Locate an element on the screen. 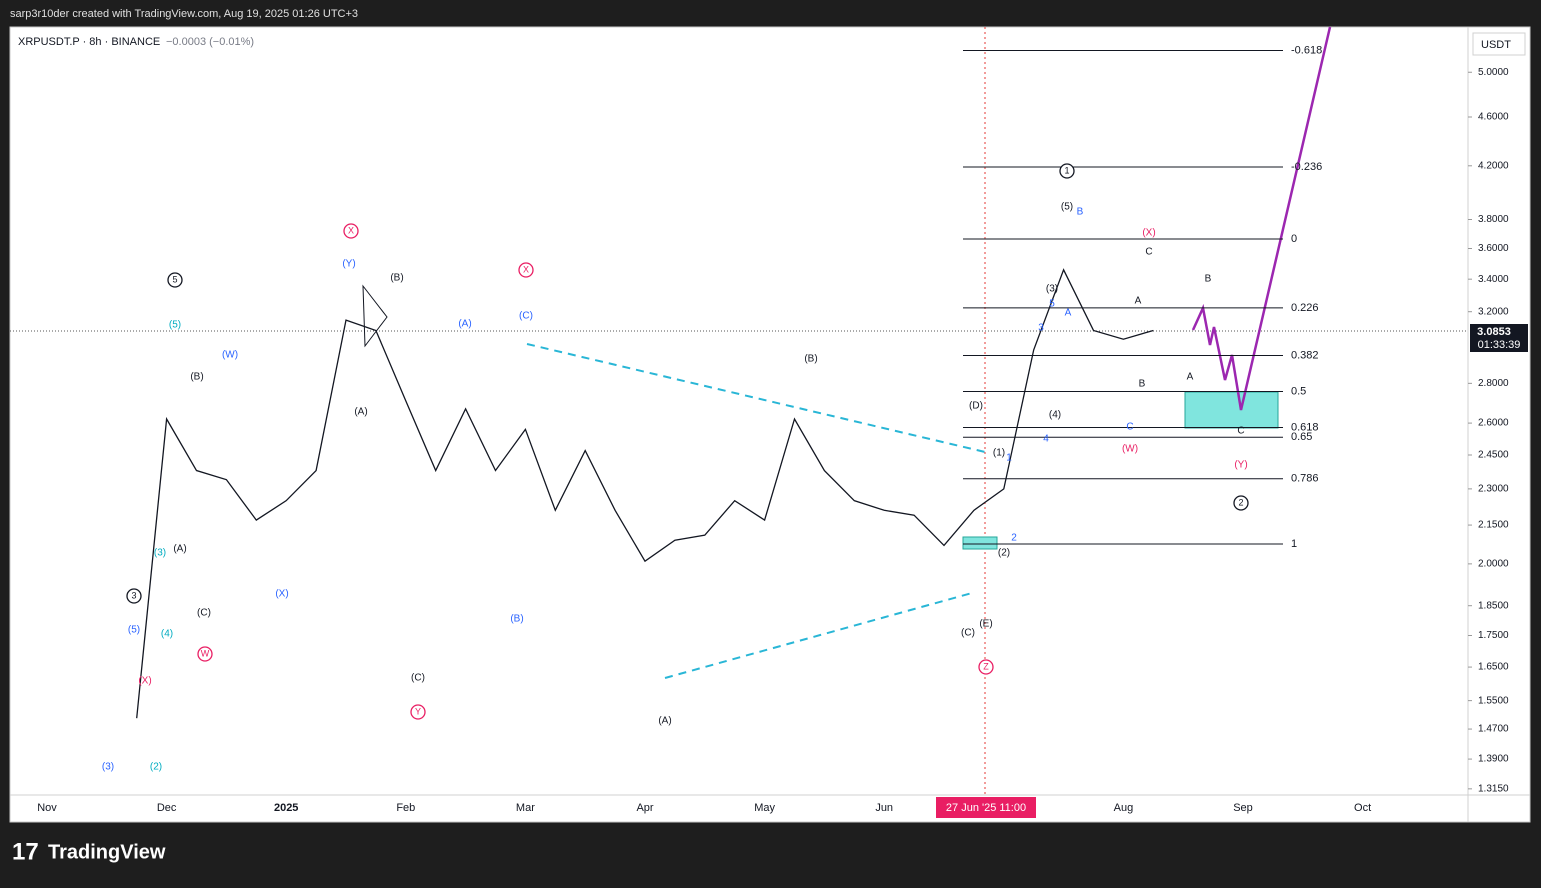  price-tag-value: 3.0853 is located at coordinates (1494, 332).